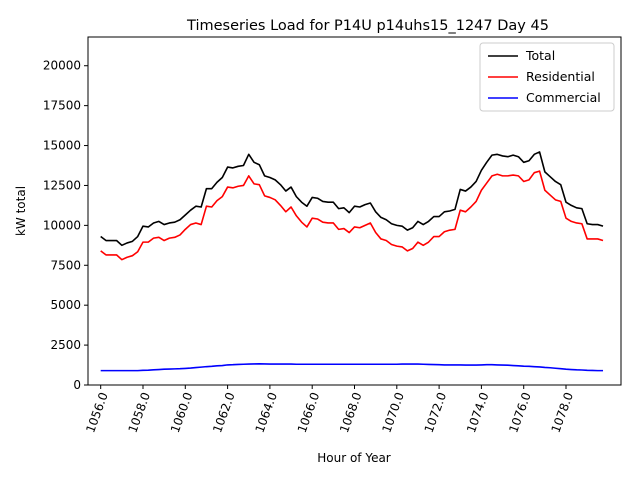 The width and height of the screenshot is (640, 480). I want to click on legend: Total Residential Commercial, so click(547, 77).